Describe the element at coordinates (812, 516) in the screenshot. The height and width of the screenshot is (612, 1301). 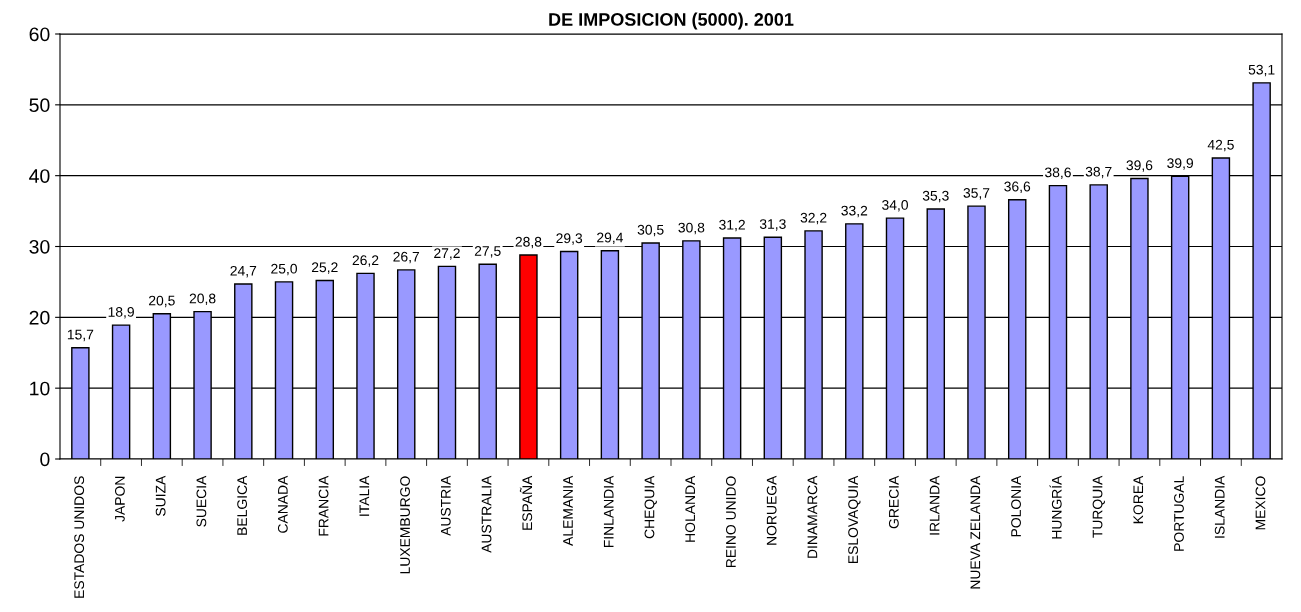
I see `x-tick-label: DINAMARCA` at that location.